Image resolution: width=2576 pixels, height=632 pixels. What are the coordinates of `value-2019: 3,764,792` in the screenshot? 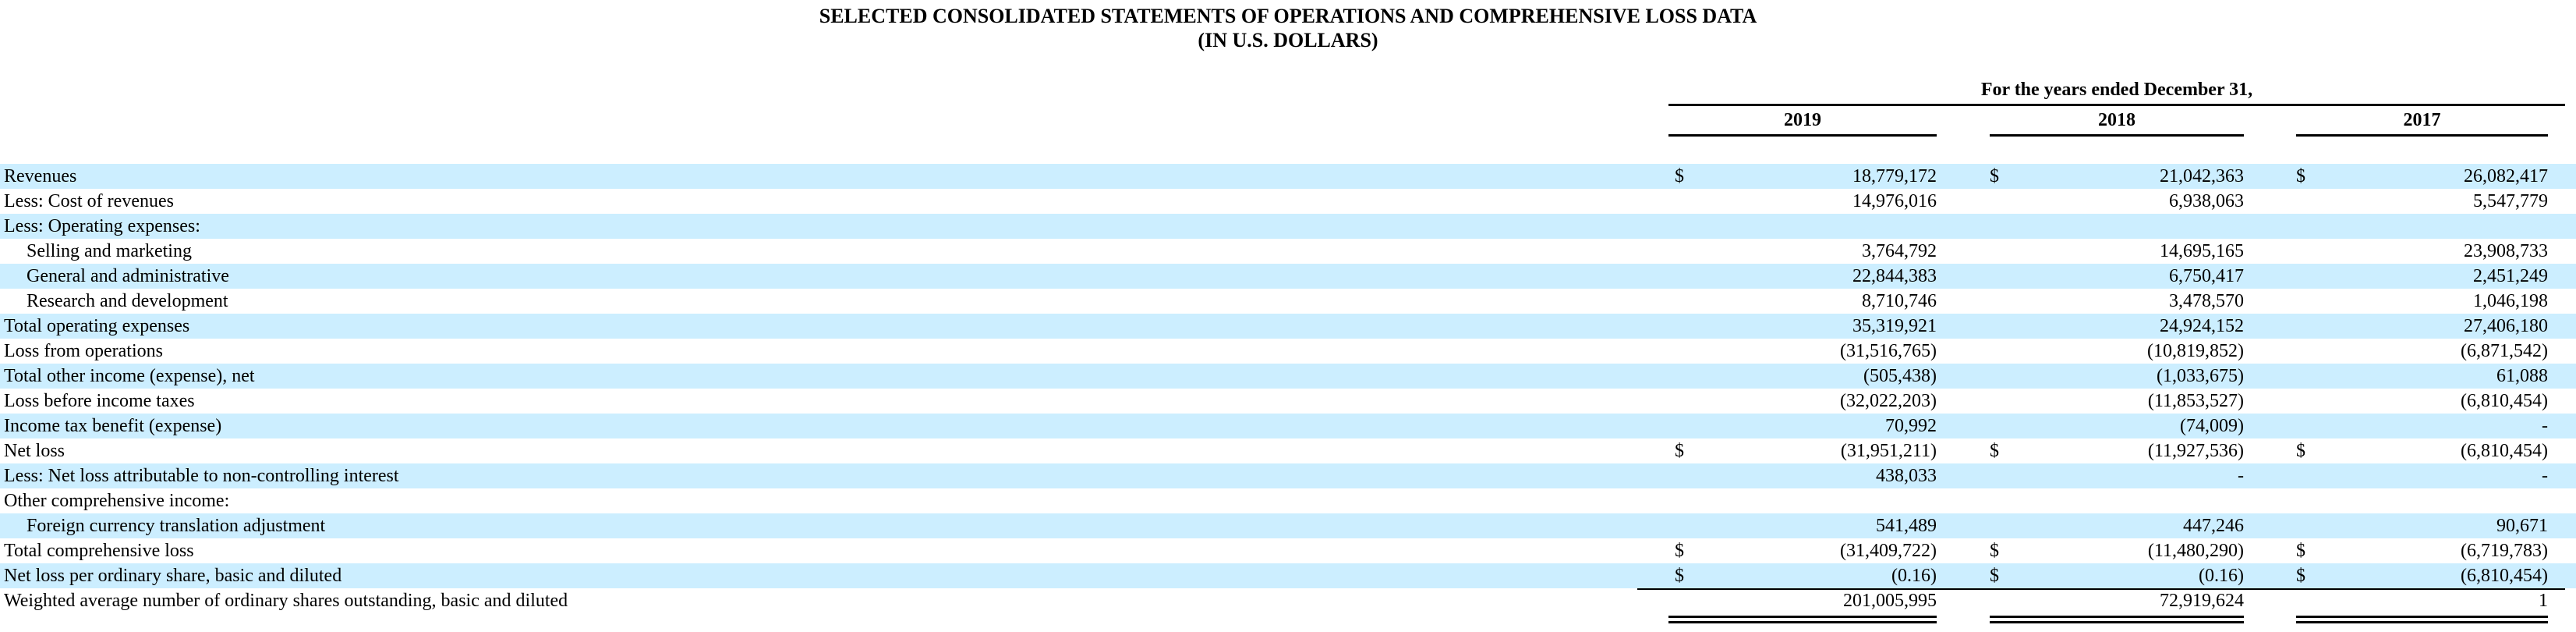 It's located at (1899, 251).